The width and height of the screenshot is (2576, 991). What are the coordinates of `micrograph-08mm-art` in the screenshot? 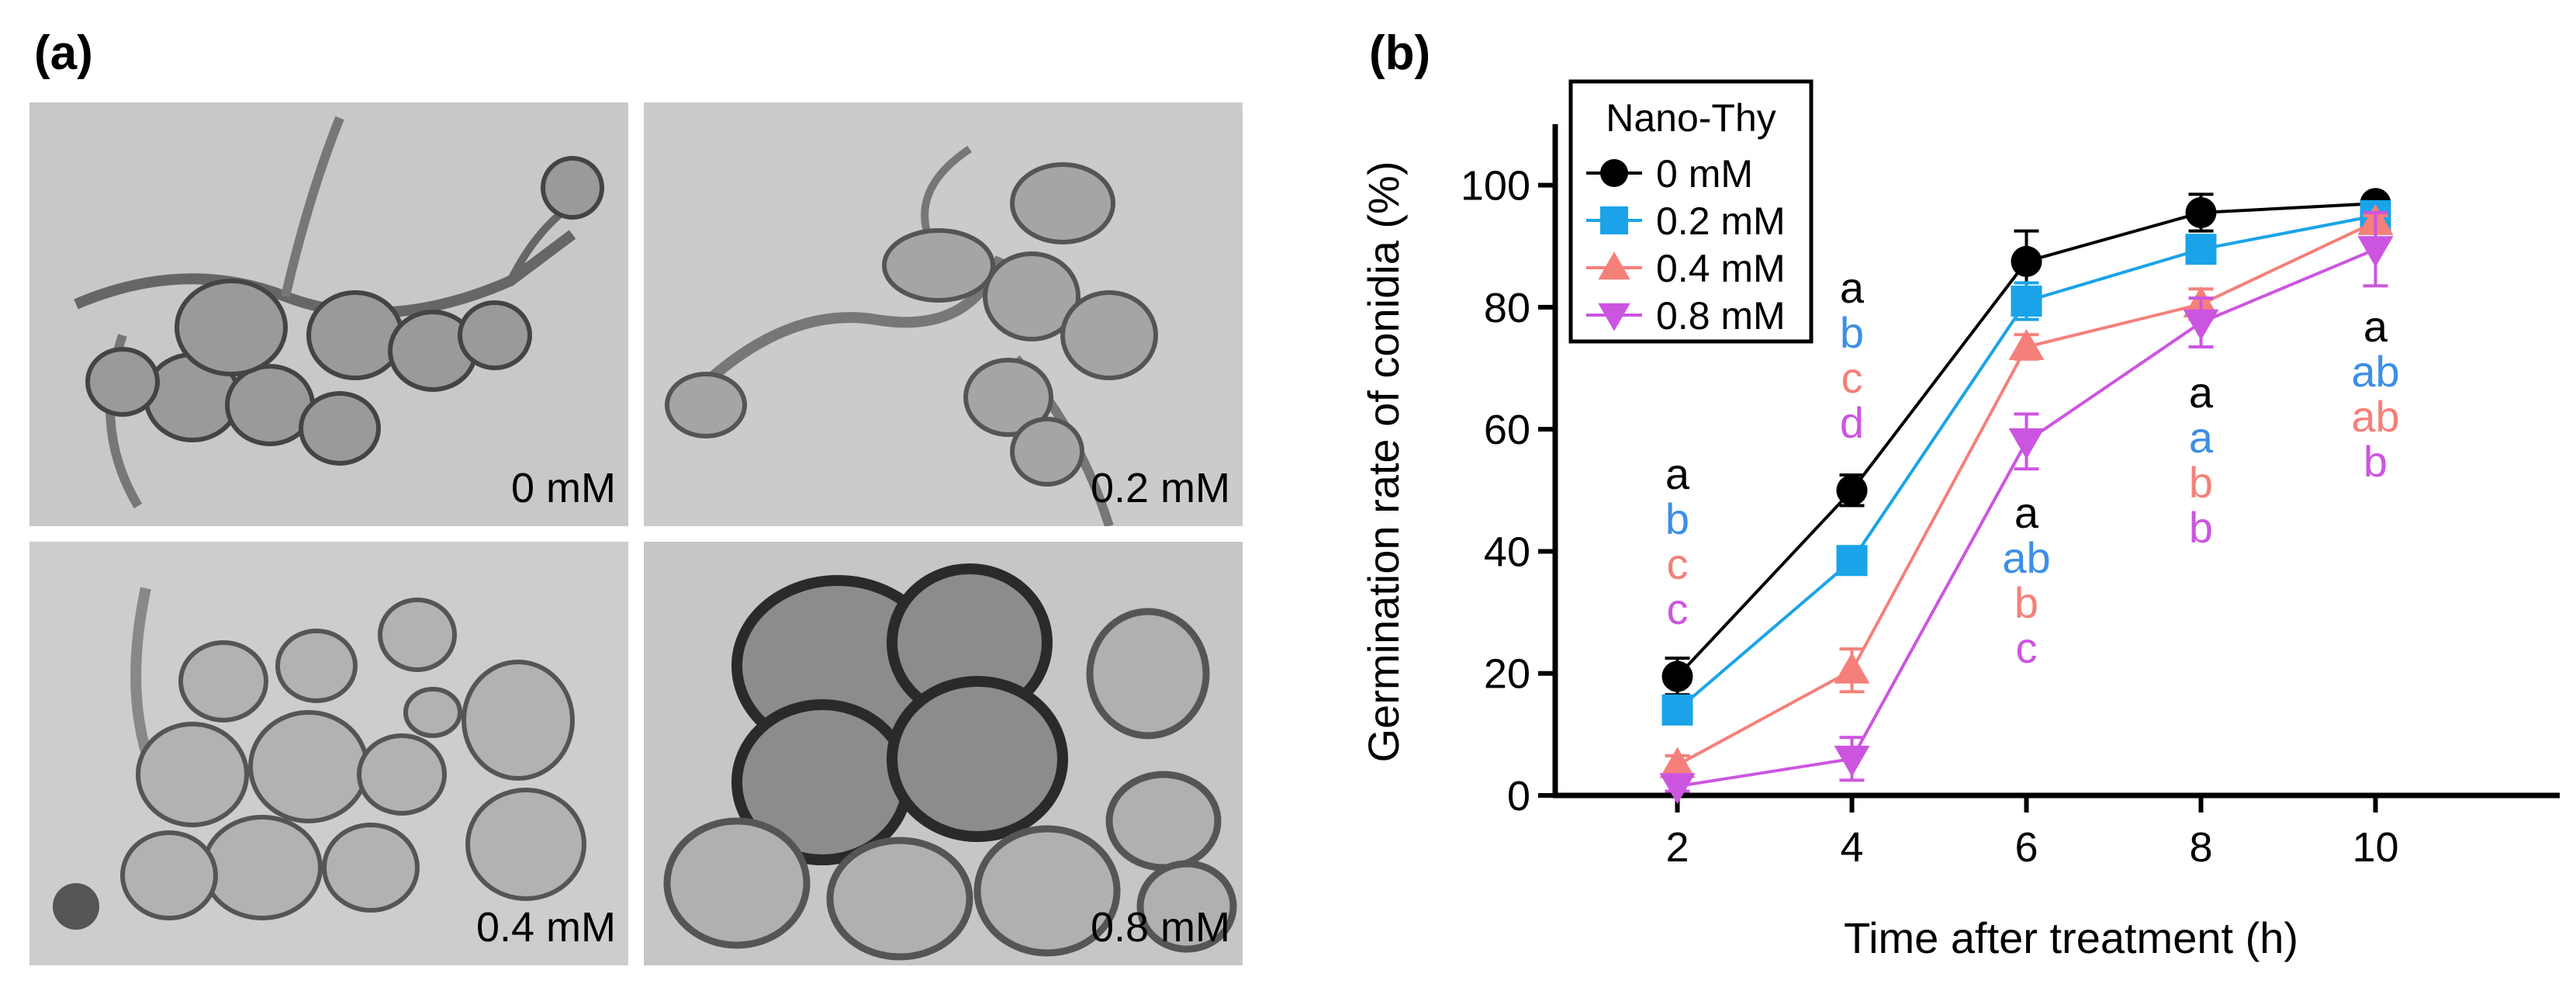 It's located at (943, 753).